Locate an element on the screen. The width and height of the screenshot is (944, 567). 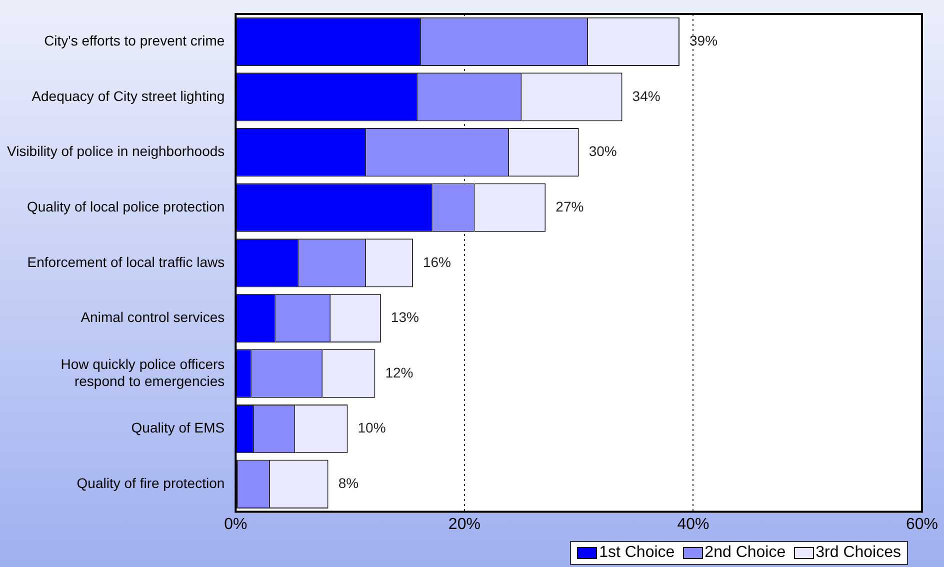
y-tick-label: City's efforts to prevent crime is located at coordinates (134, 40).